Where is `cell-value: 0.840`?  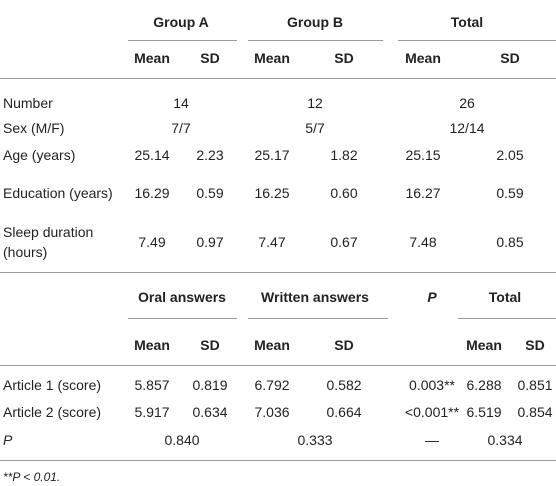 cell-value: 0.840 is located at coordinates (182, 440).